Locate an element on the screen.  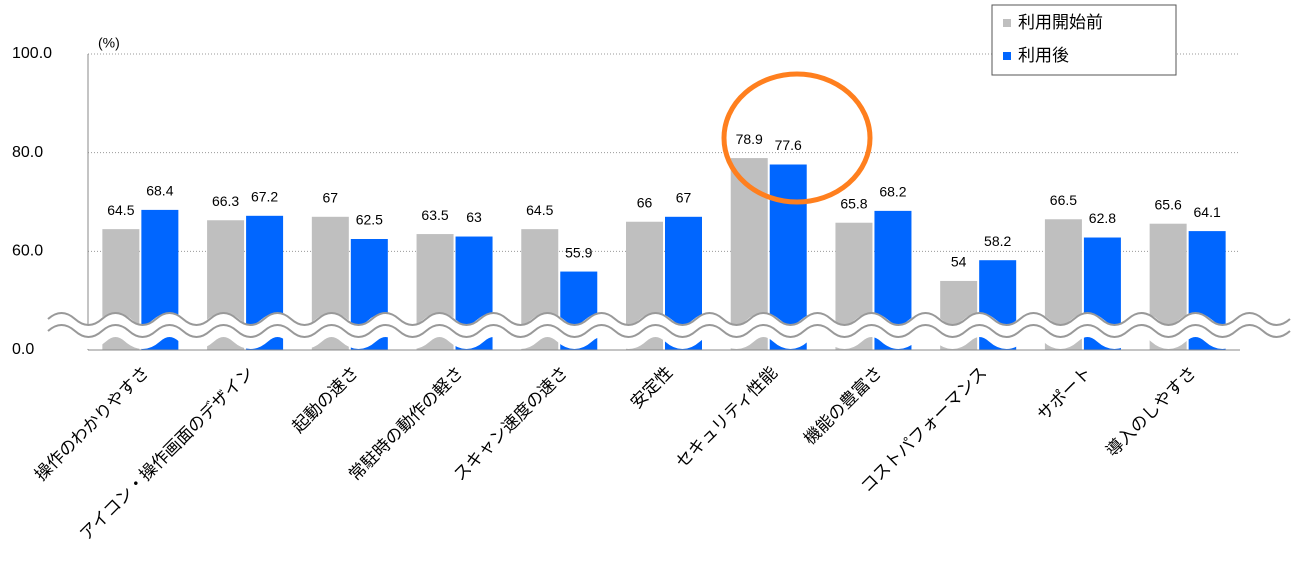
value-label: 78.9 is located at coordinates (749, 139).